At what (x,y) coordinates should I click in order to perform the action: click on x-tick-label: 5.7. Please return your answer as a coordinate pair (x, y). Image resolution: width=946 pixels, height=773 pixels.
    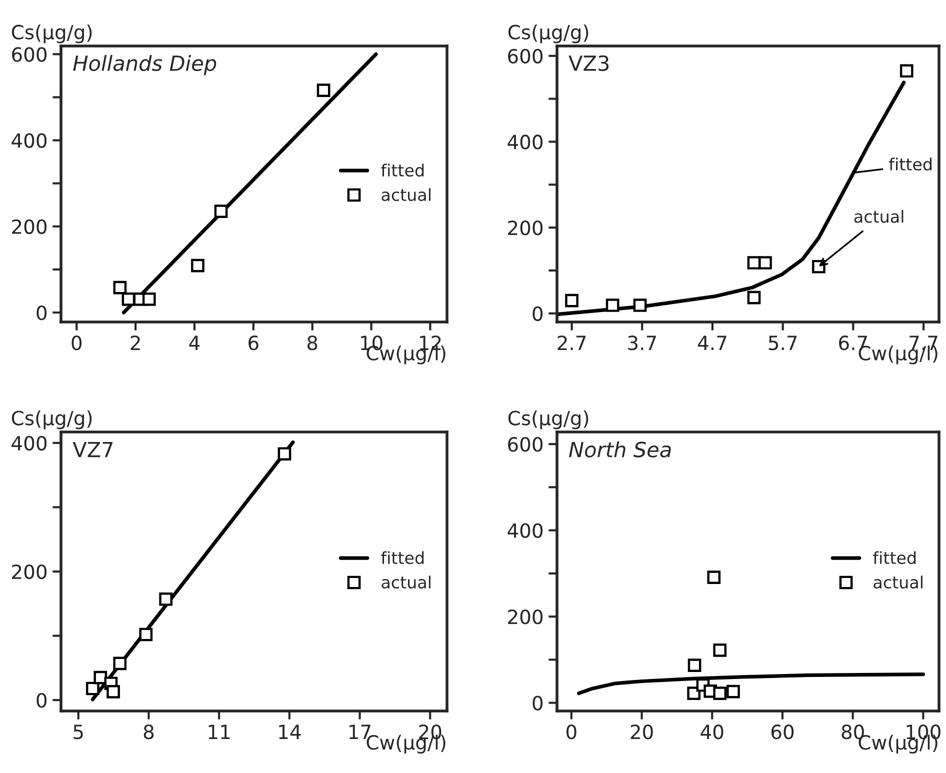
    Looking at the image, I should click on (782, 343).